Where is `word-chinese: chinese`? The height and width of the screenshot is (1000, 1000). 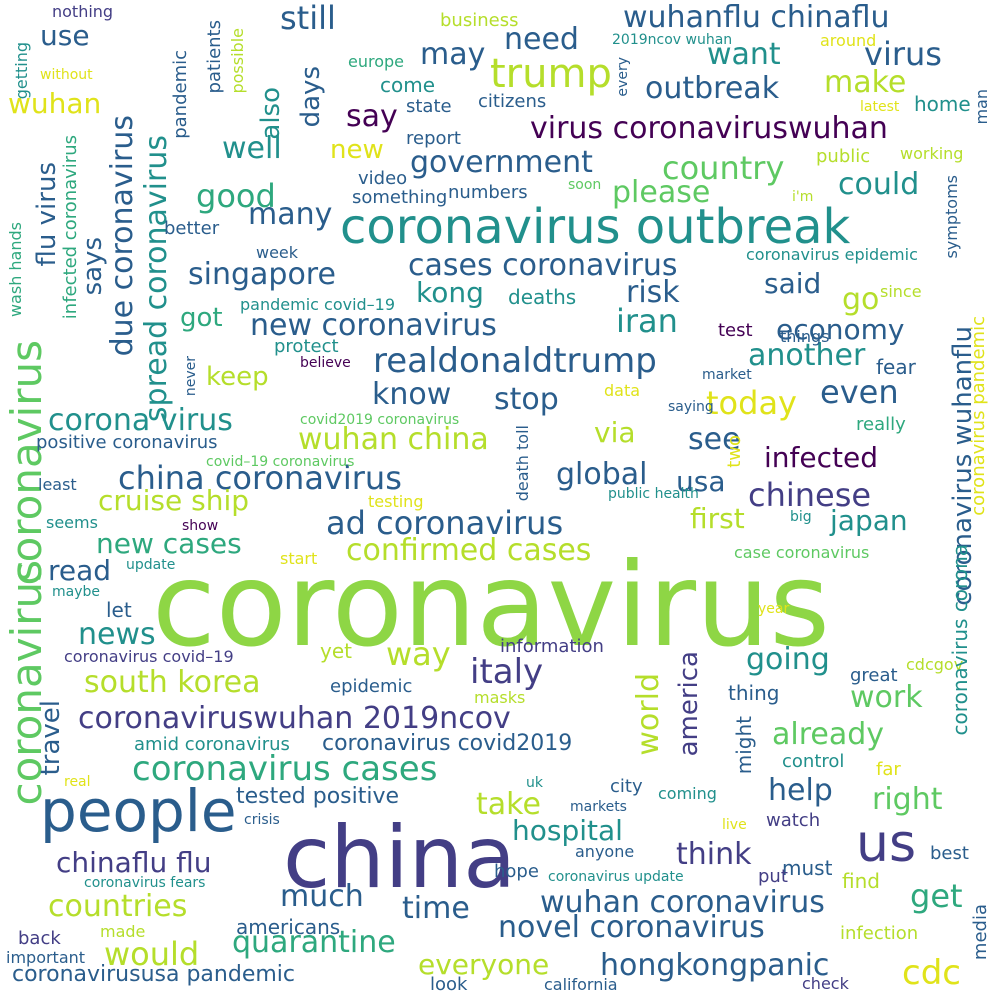
word-chinese: chinese is located at coordinates (810, 495).